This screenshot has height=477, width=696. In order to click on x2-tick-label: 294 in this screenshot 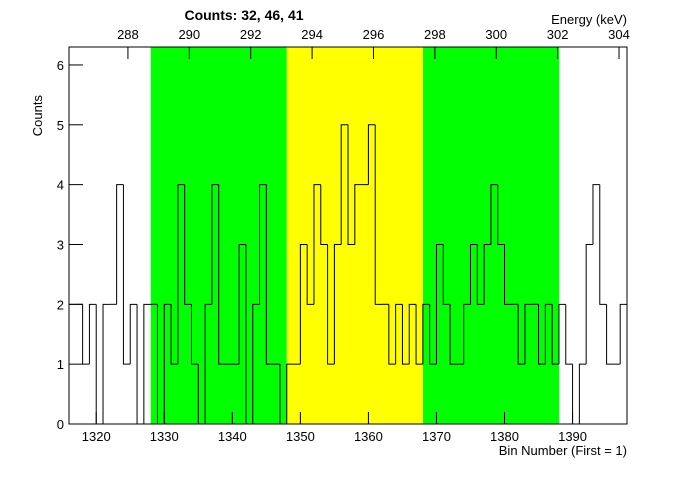, I will do `click(312, 34)`.